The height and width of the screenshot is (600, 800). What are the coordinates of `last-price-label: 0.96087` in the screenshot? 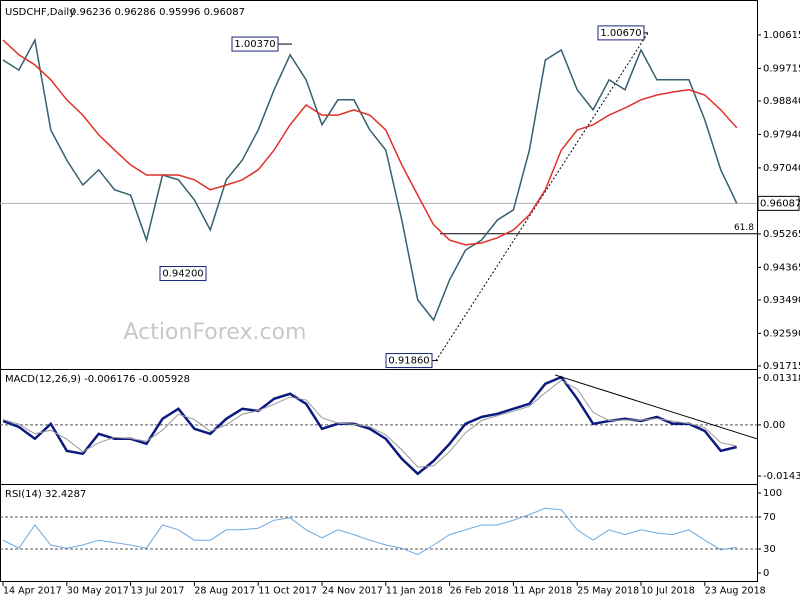 It's located at (780, 203).